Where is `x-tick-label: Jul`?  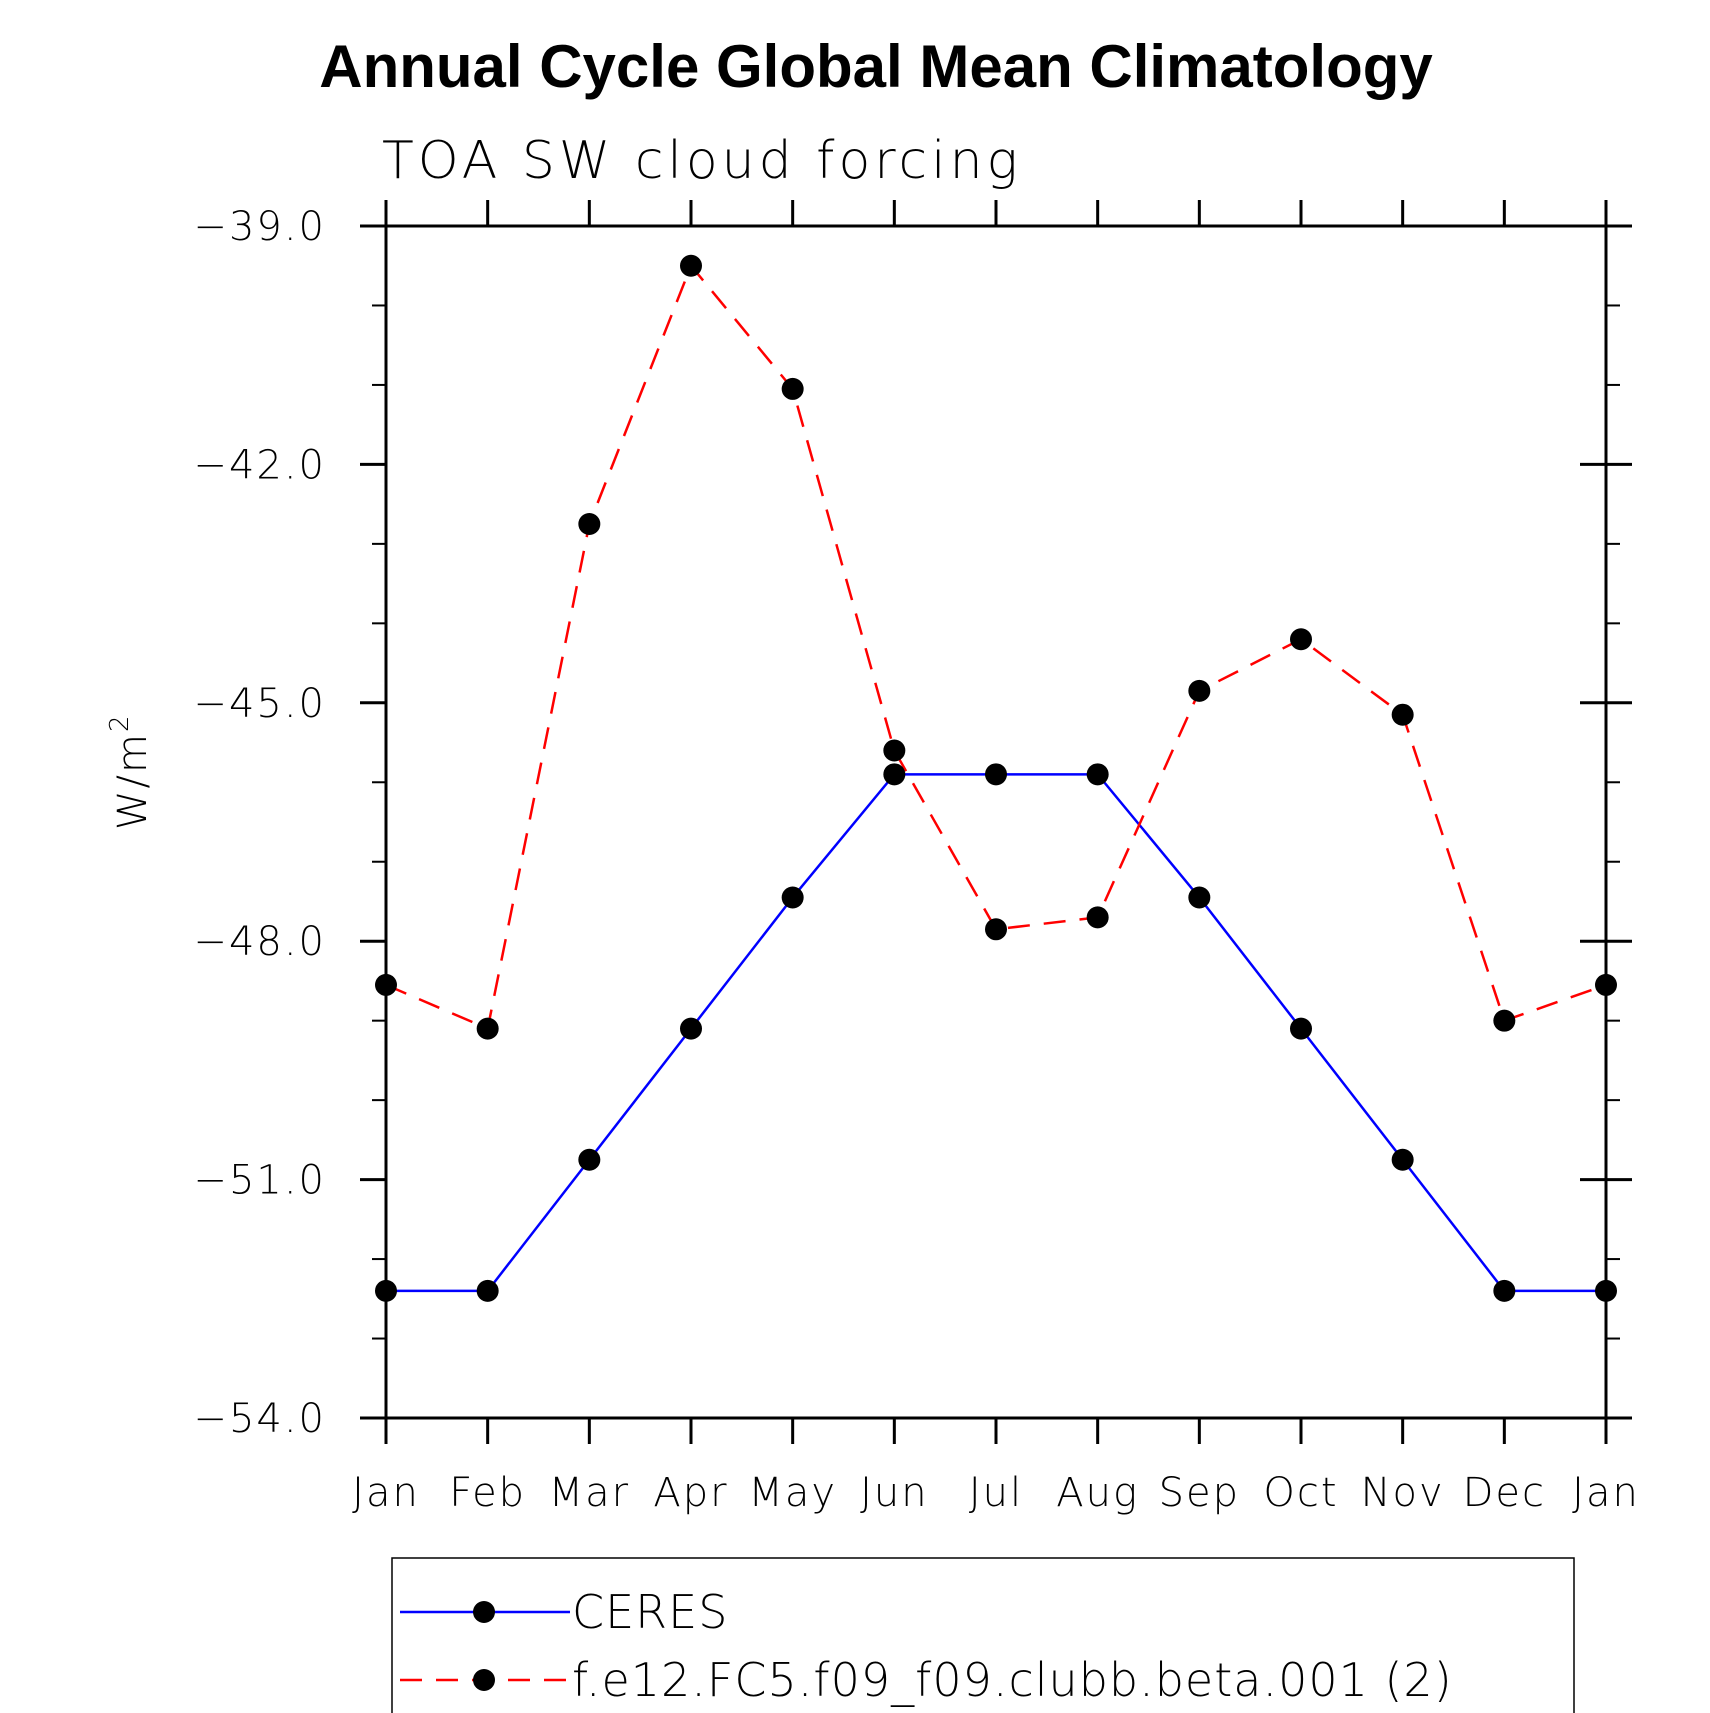
x-tick-label: Jul is located at coordinates (996, 1493).